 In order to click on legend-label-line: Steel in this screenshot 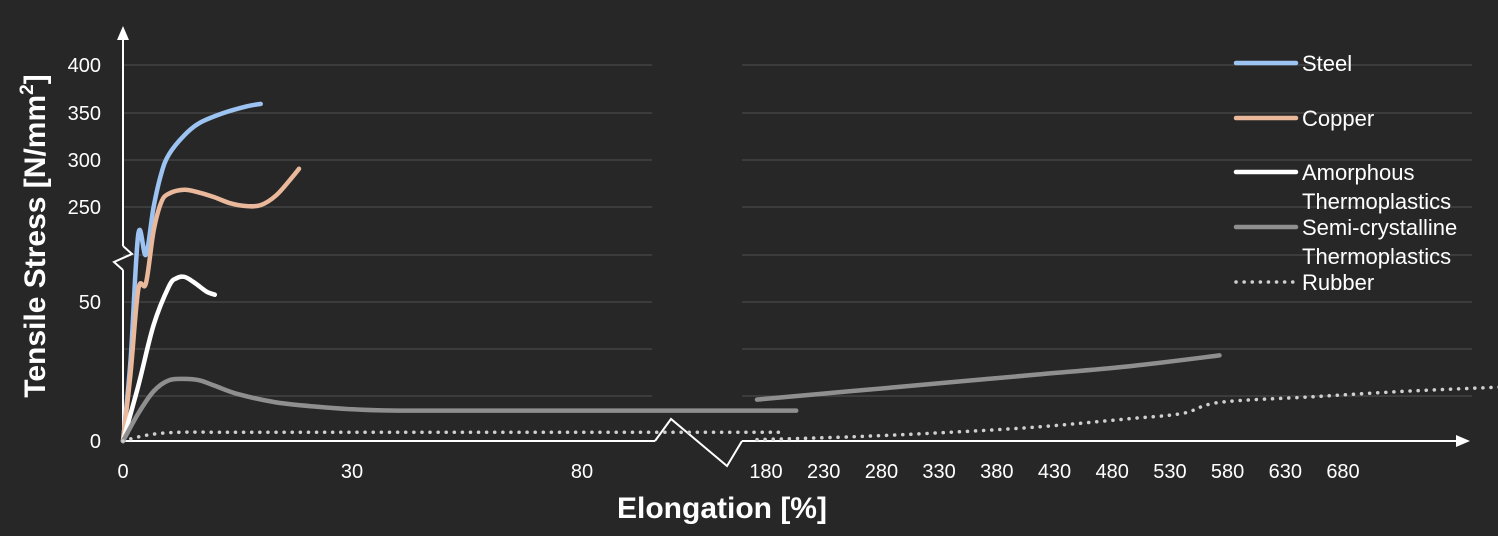, I will do `click(1327, 63)`.